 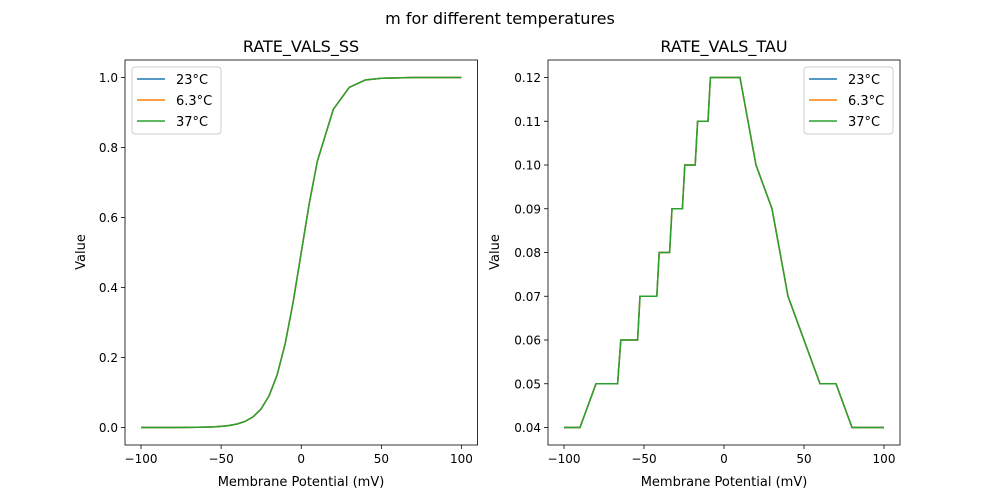 What do you see at coordinates (527, 341) in the screenshot?
I see `y-tick-label: 0.06` at bounding box center [527, 341].